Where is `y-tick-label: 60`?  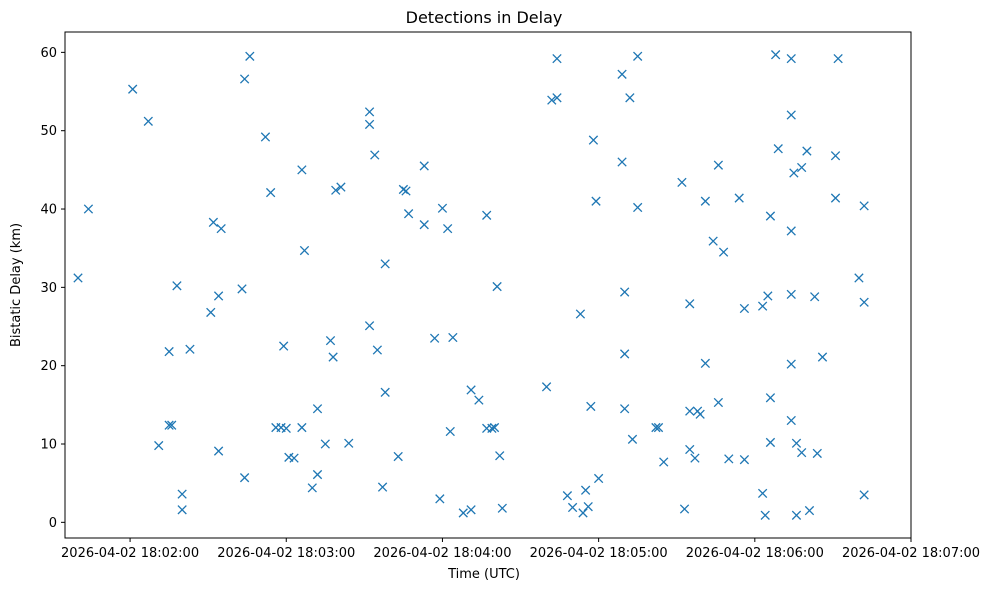 y-tick-label: 60 is located at coordinates (48, 53).